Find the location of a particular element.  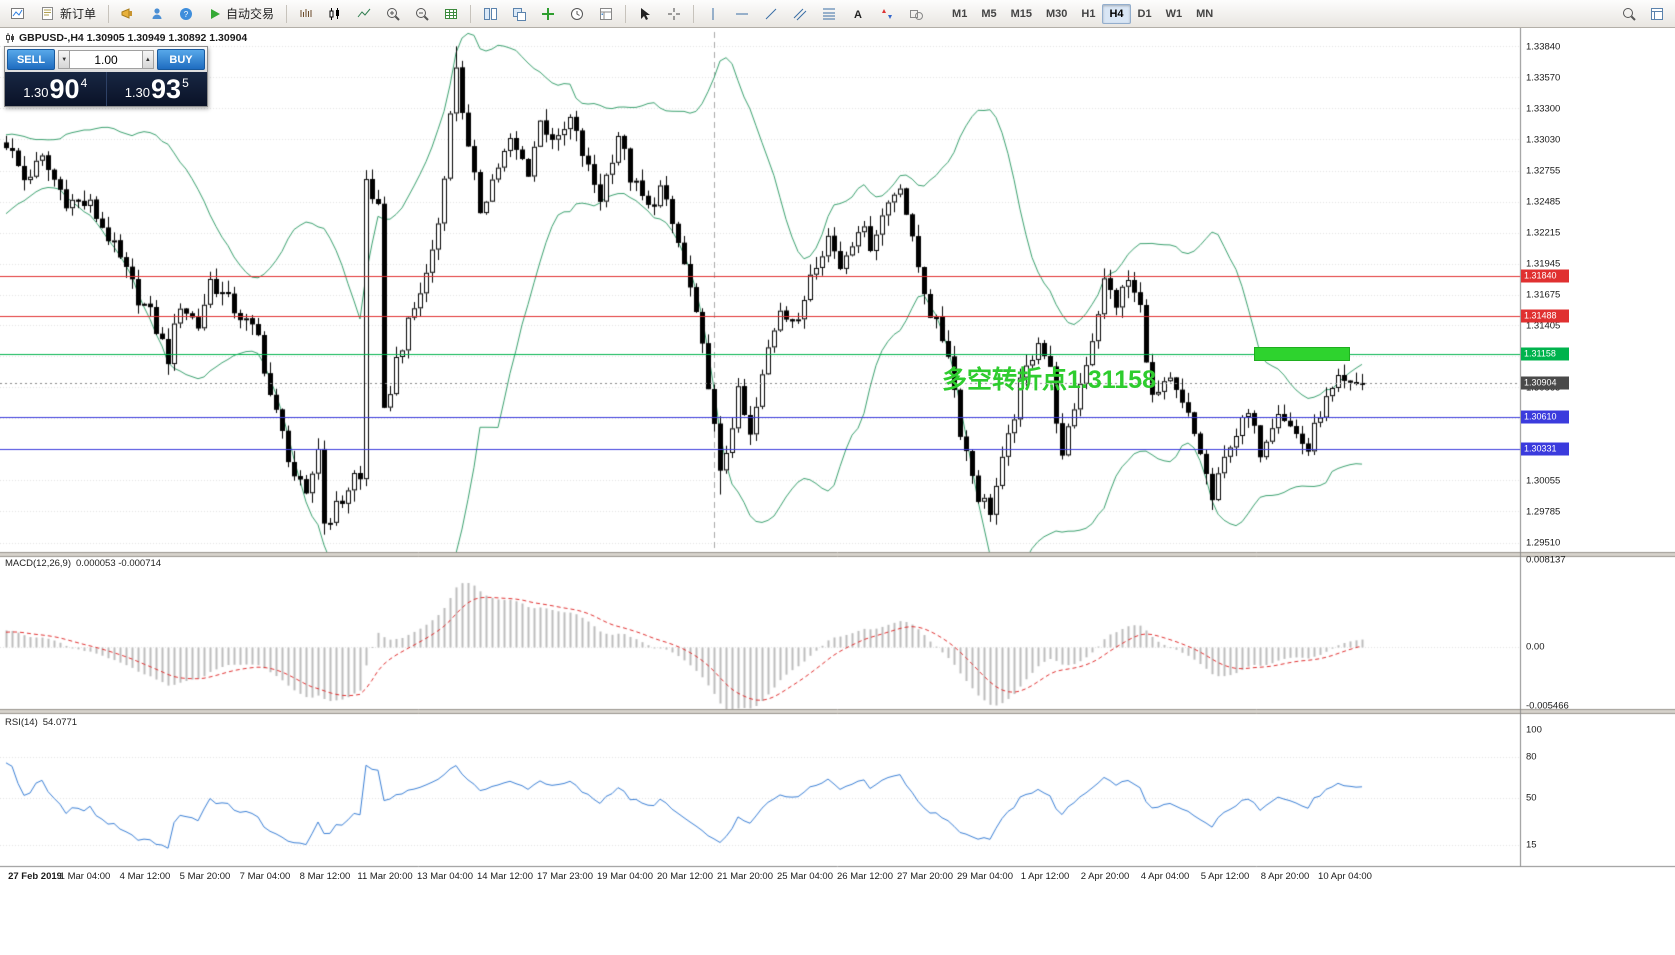

current-price-tag: 1.30904 is located at coordinates (1545, 383).